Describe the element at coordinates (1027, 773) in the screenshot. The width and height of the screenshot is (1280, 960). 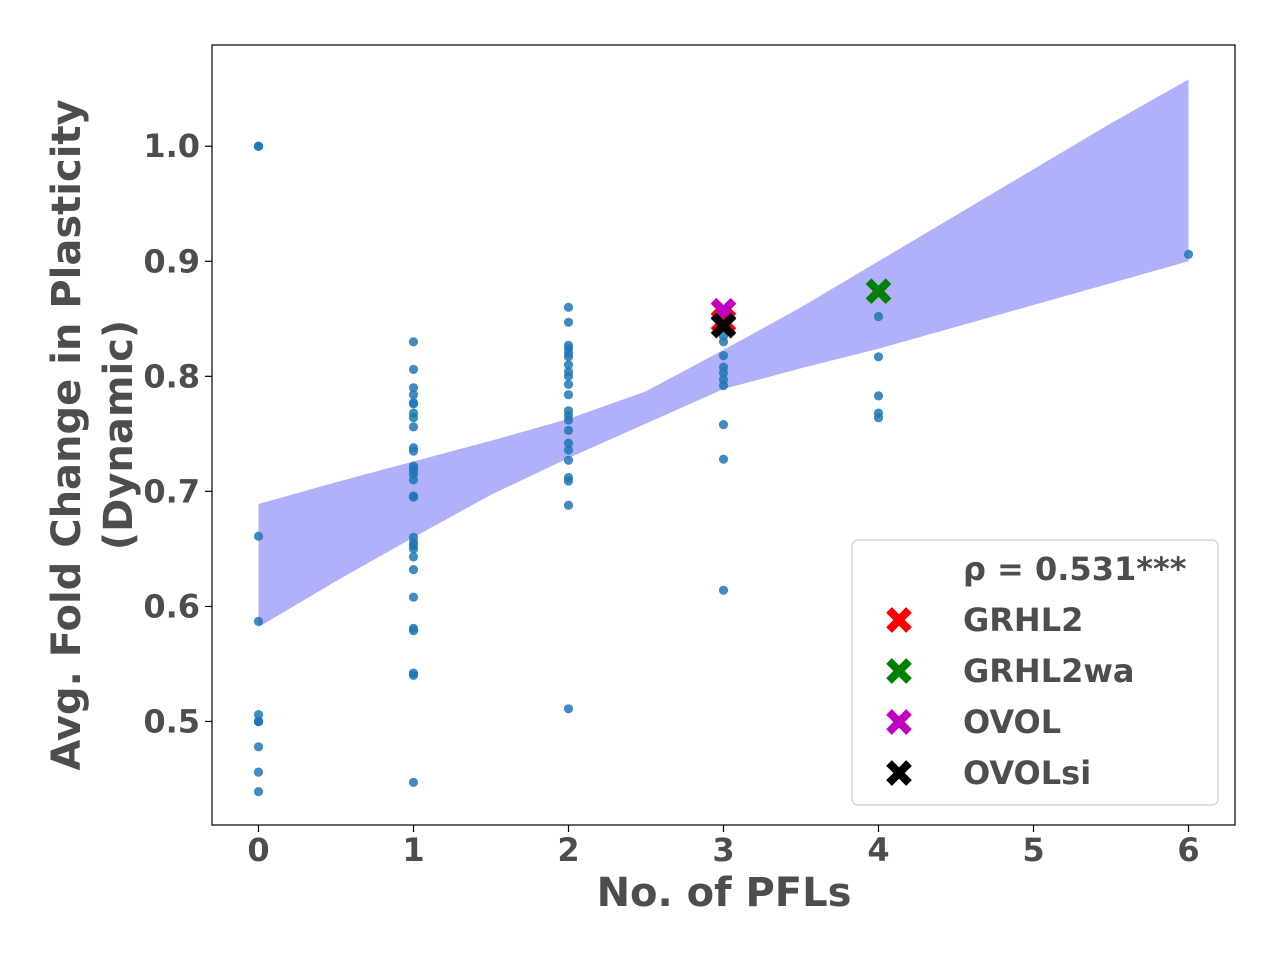
I see `legend-label: OVOLsi` at that location.